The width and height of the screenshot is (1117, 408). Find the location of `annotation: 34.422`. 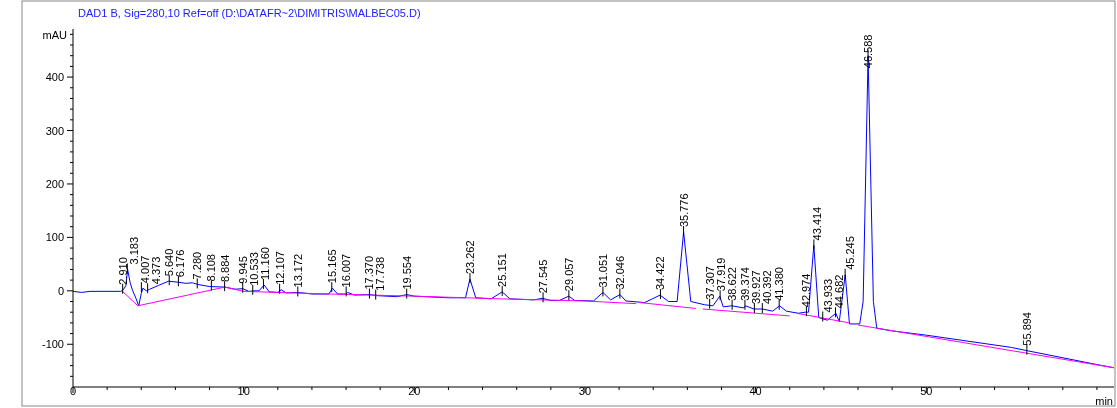

annotation: 34.422 is located at coordinates (660, 273).